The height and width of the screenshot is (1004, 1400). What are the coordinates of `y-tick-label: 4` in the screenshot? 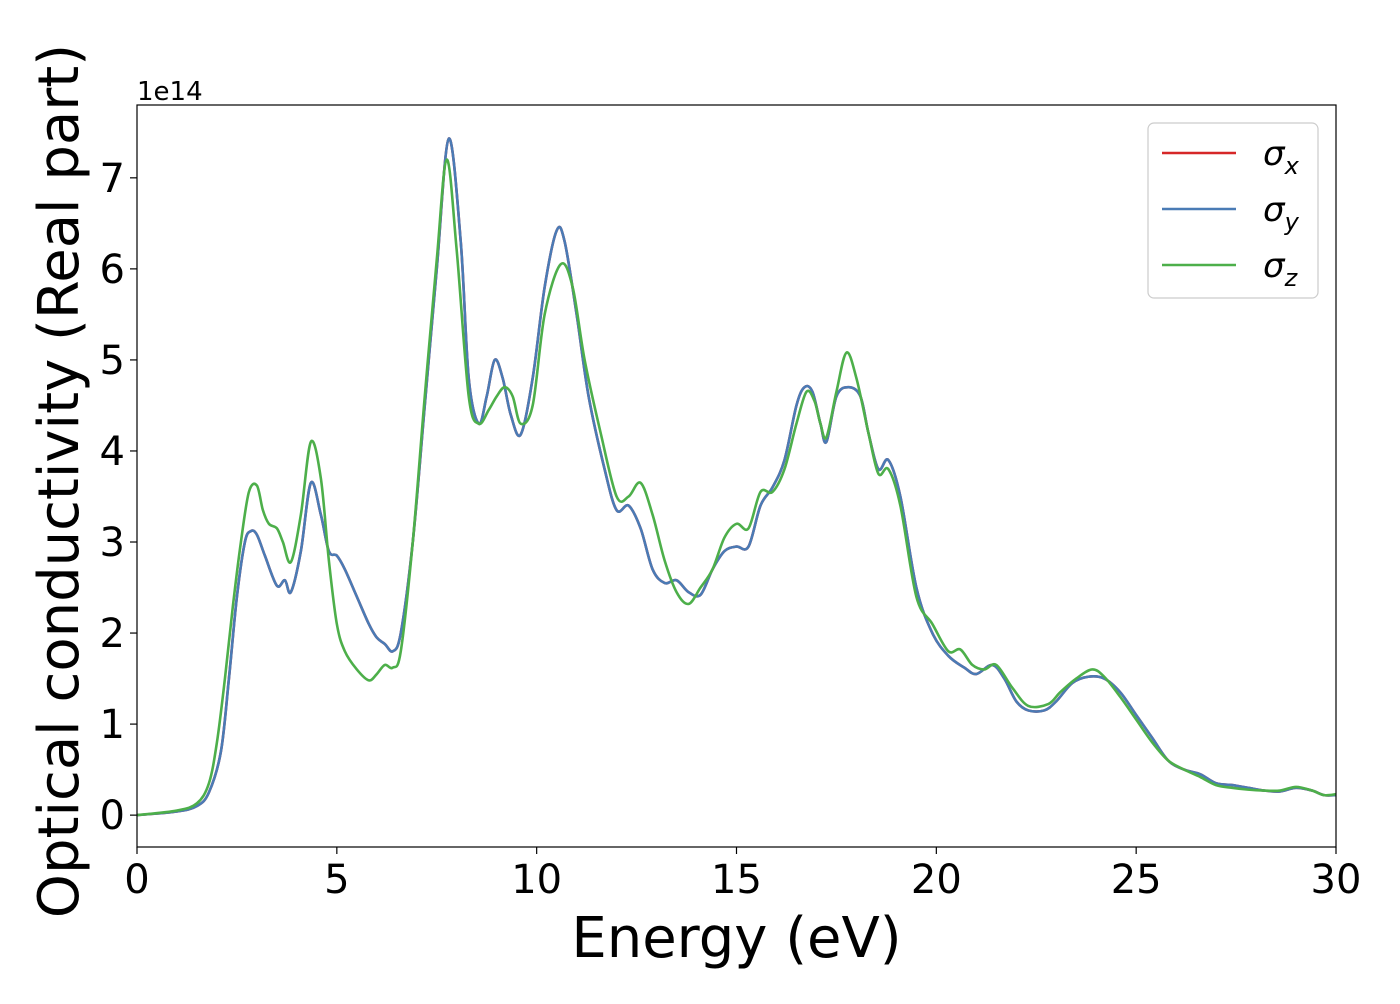 It's located at (112, 452).